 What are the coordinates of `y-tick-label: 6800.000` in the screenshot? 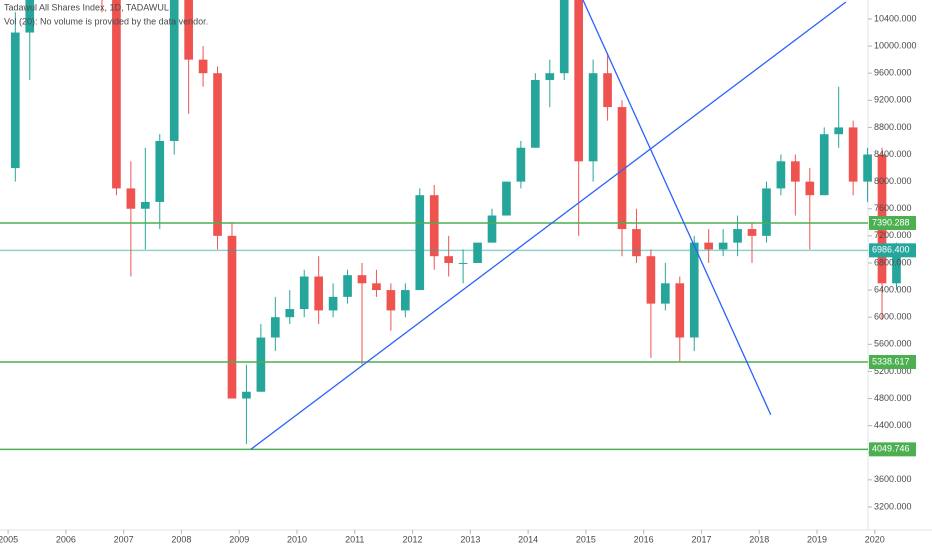 It's located at (893, 262).